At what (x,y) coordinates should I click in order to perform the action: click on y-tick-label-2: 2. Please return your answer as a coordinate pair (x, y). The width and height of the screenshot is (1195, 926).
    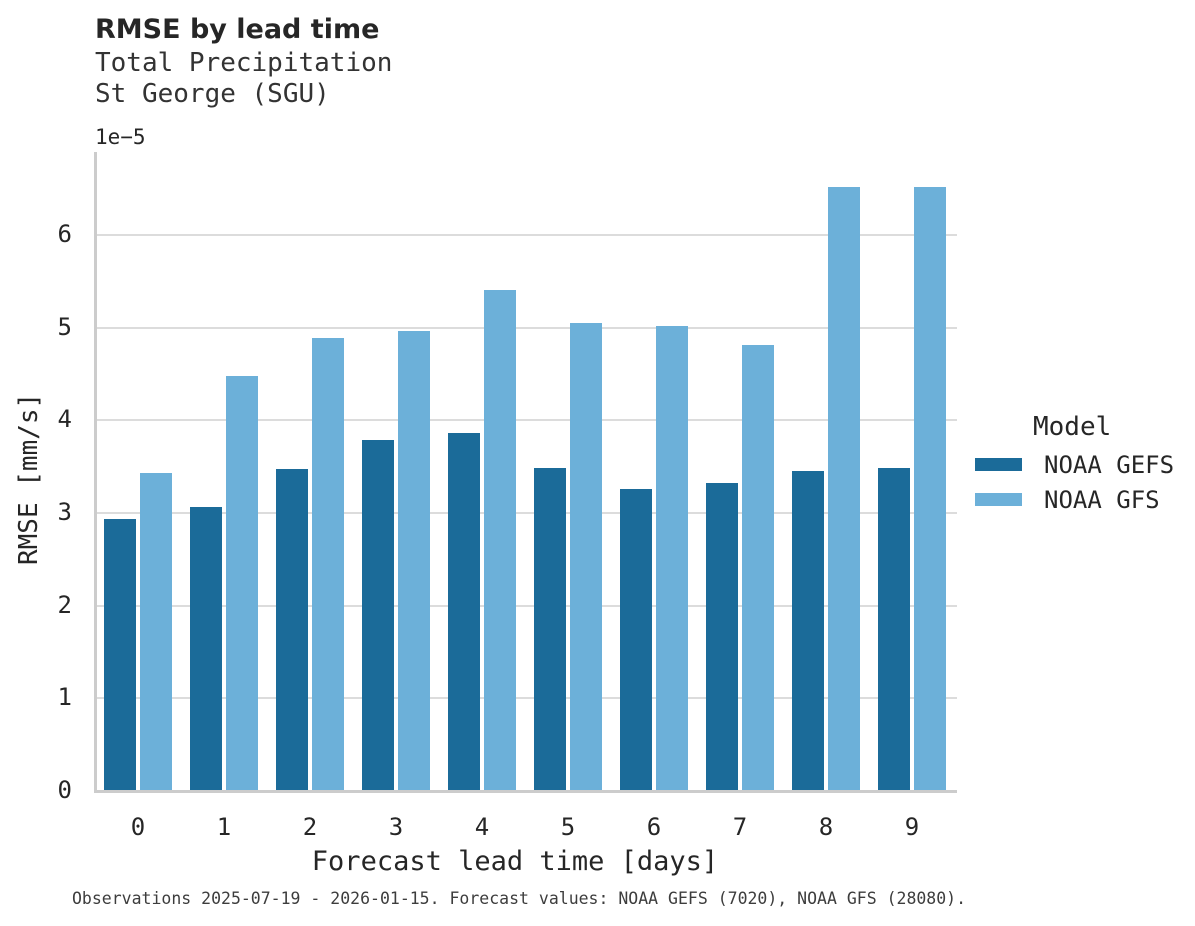
    Looking at the image, I should click on (64, 604).